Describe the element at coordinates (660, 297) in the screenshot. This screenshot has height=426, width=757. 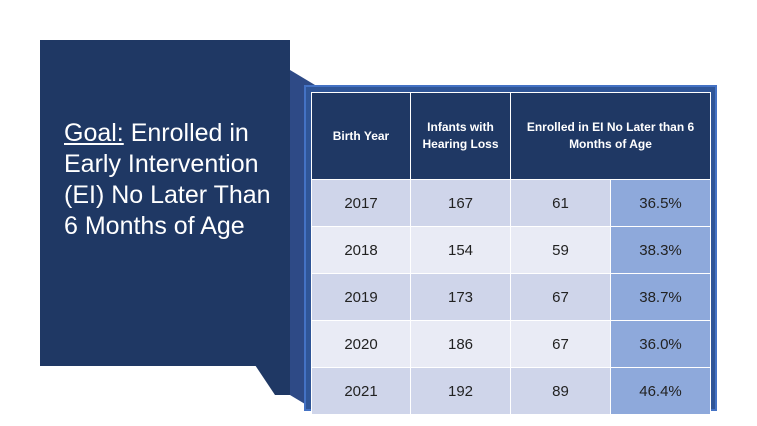
I see `cell-percent: 38.7%` at that location.